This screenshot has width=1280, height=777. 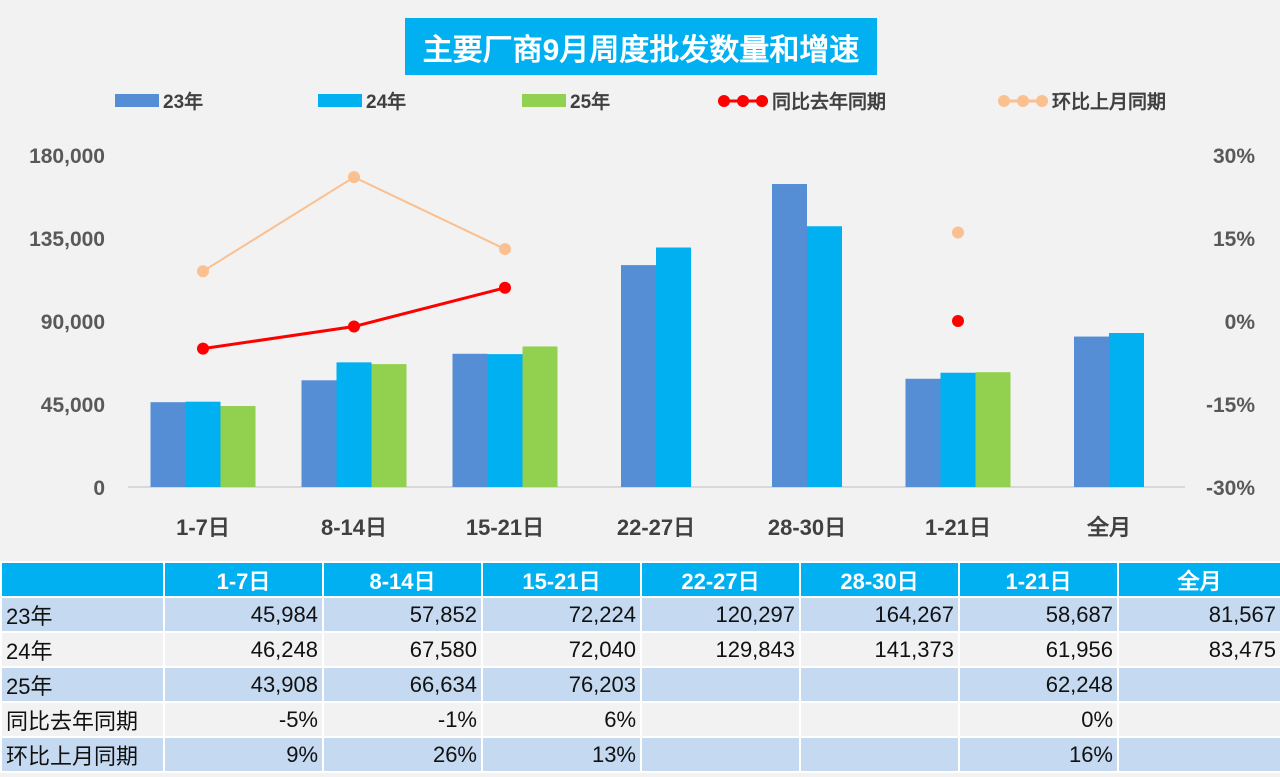 What do you see at coordinates (402, 579) in the screenshot?
I see `table-header-cell: 8-14日` at bounding box center [402, 579].